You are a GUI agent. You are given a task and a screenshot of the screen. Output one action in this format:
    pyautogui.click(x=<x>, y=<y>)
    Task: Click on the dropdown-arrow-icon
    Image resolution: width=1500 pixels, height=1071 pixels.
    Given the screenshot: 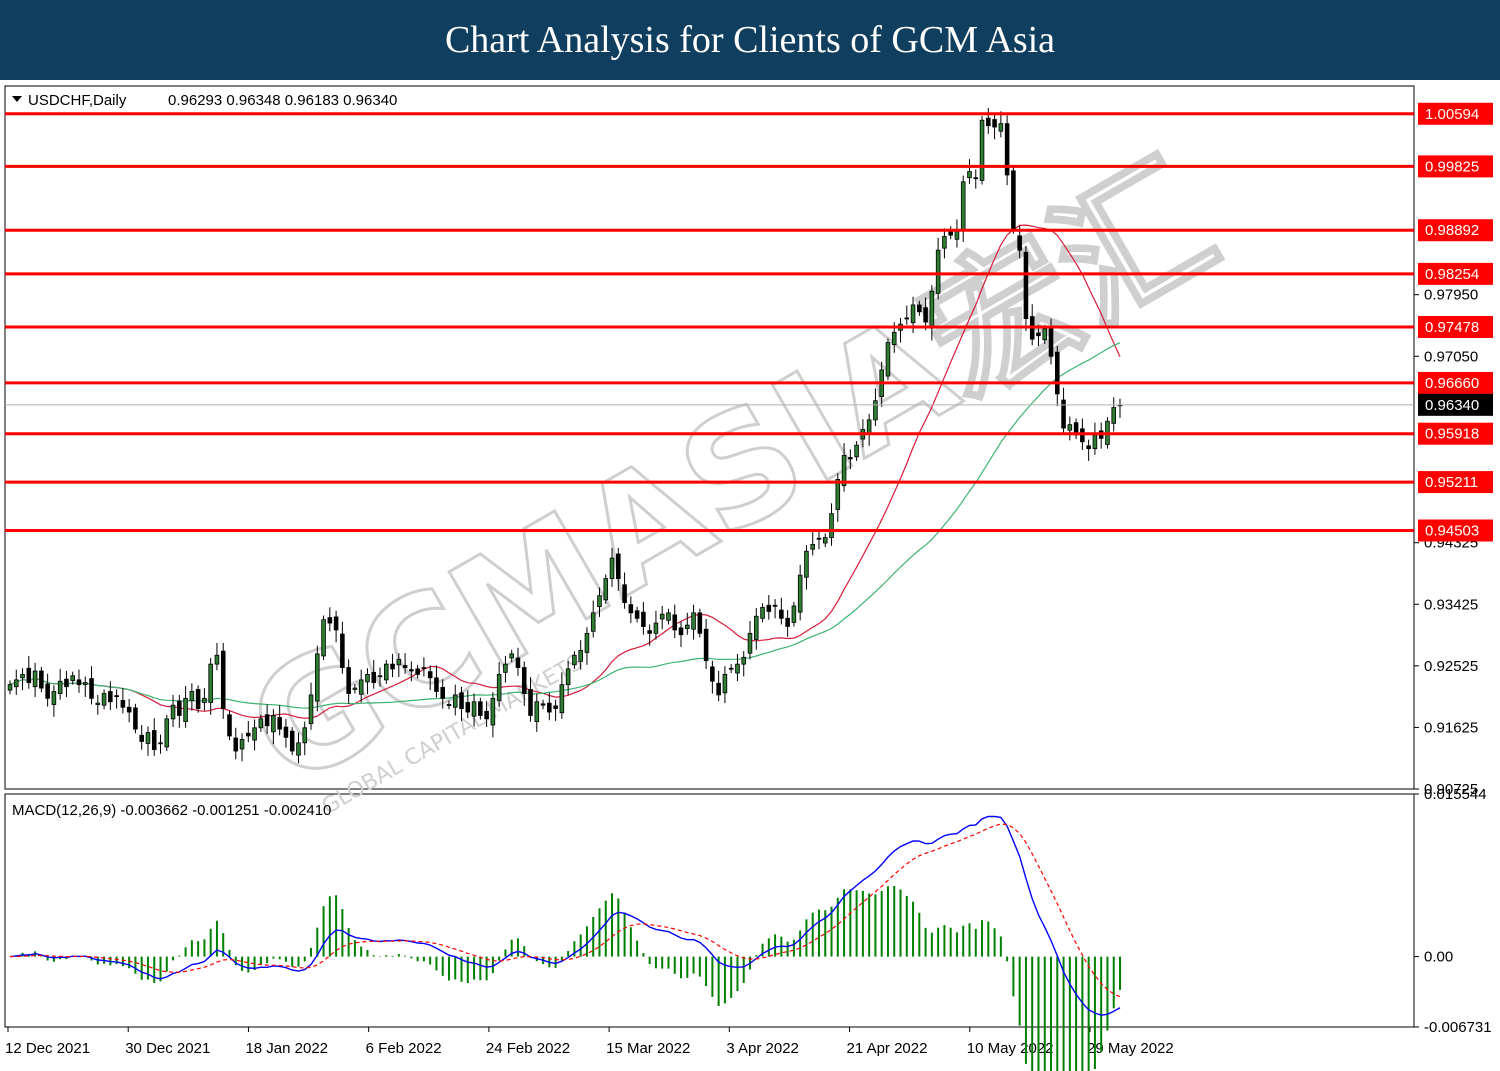 What is the action you would take?
    pyautogui.click(x=17, y=99)
    